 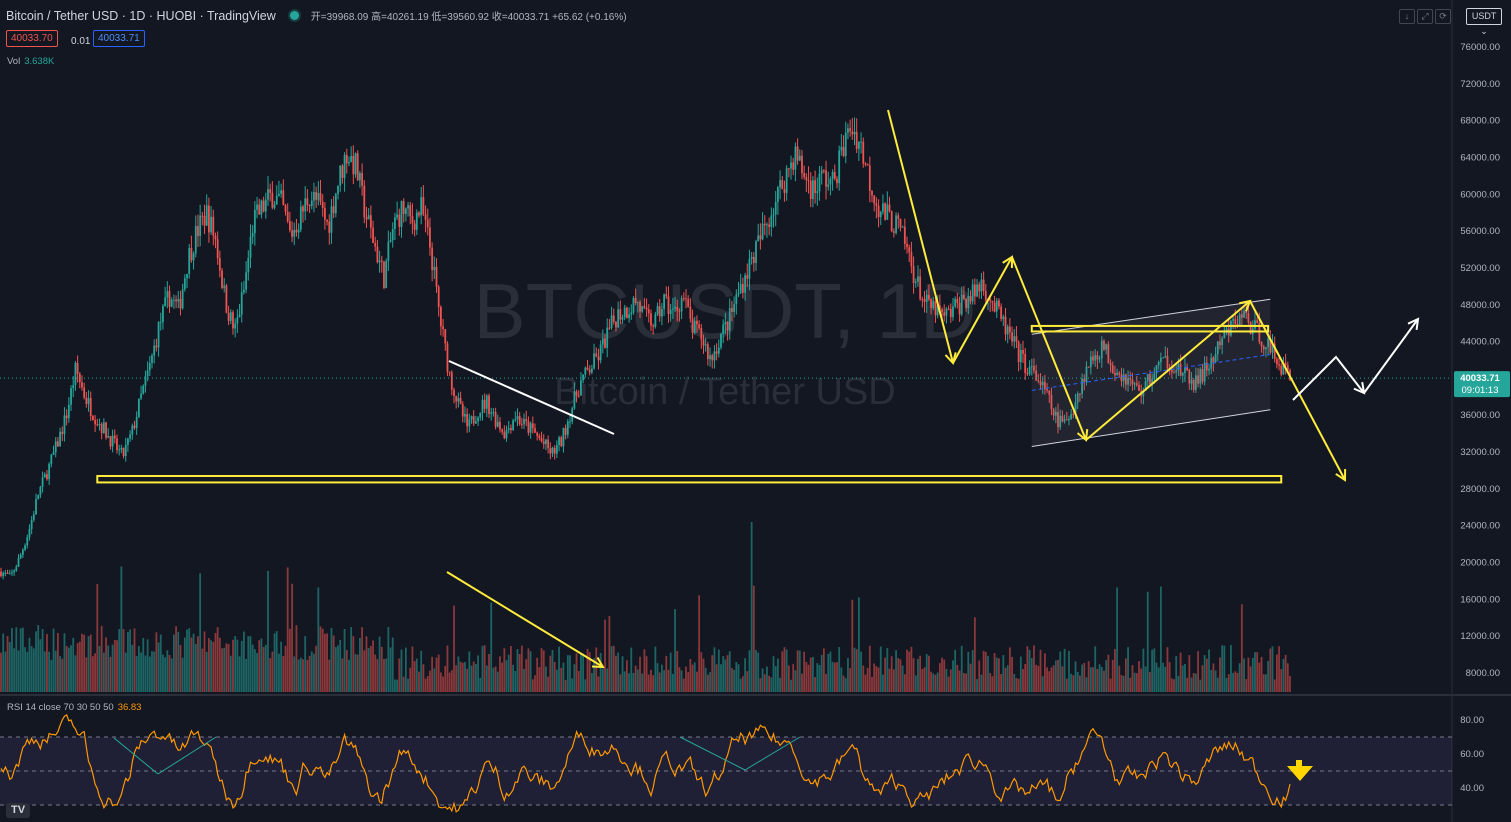 What do you see at coordinates (119, 38) in the screenshot?
I see `buy-price-button: 40033.71` at bounding box center [119, 38].